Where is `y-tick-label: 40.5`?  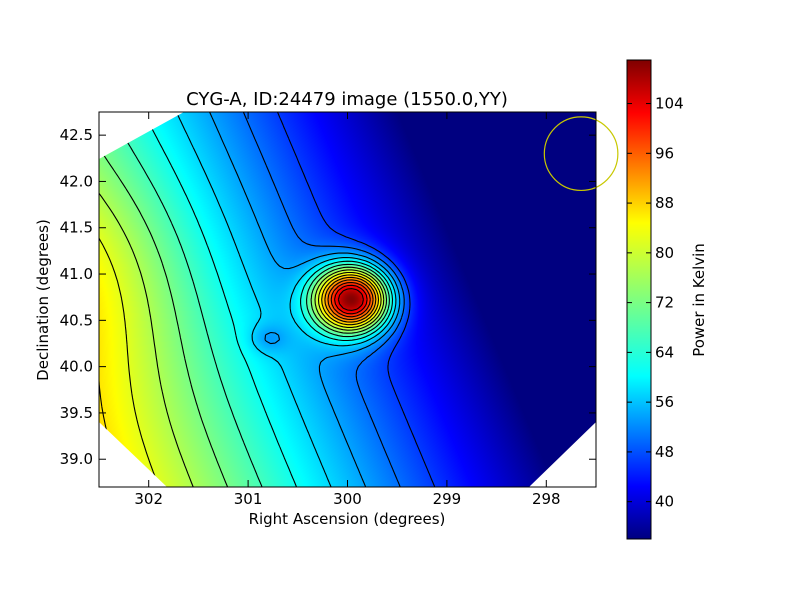 y-tick-label: 40.5 is located at coordinates (76, 320).